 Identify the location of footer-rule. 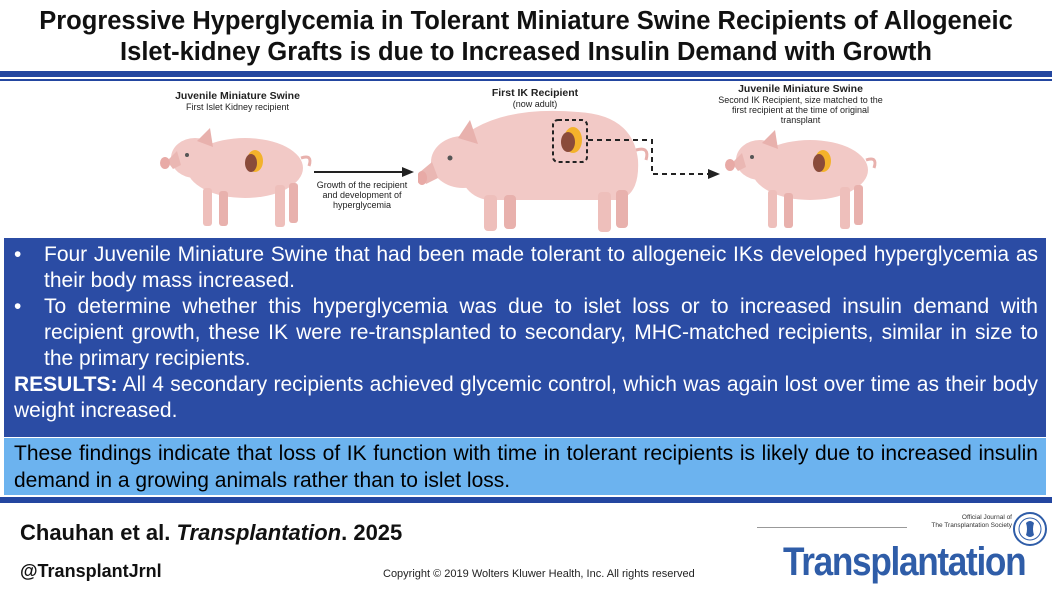
(526, 500).